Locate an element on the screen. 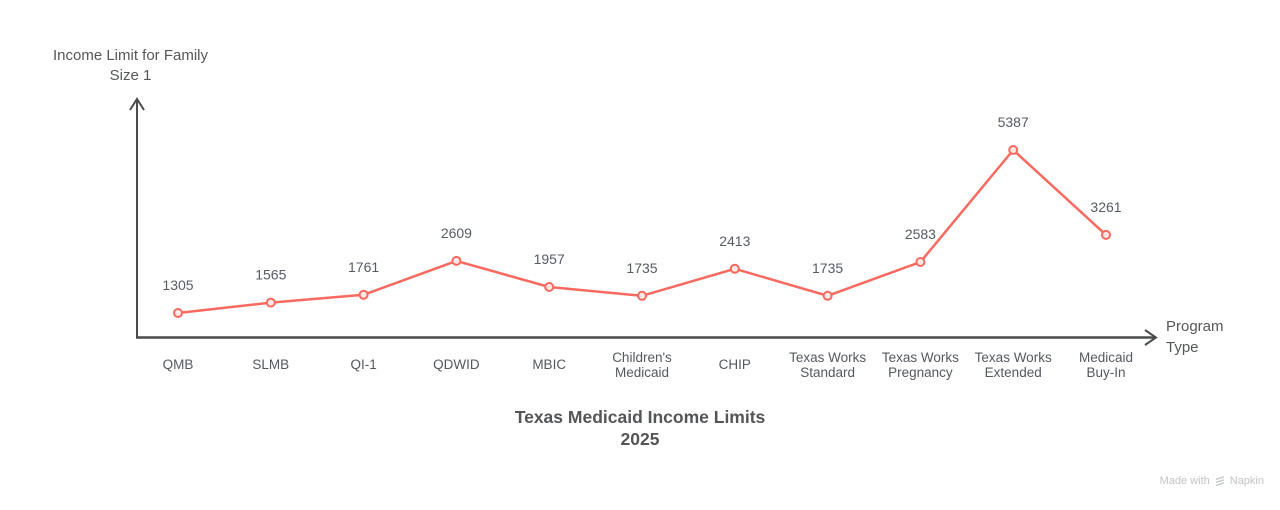 This screenshot has height=510, width=1280. y-axis-arrowhead-icon is located at coordinates (137, 104).